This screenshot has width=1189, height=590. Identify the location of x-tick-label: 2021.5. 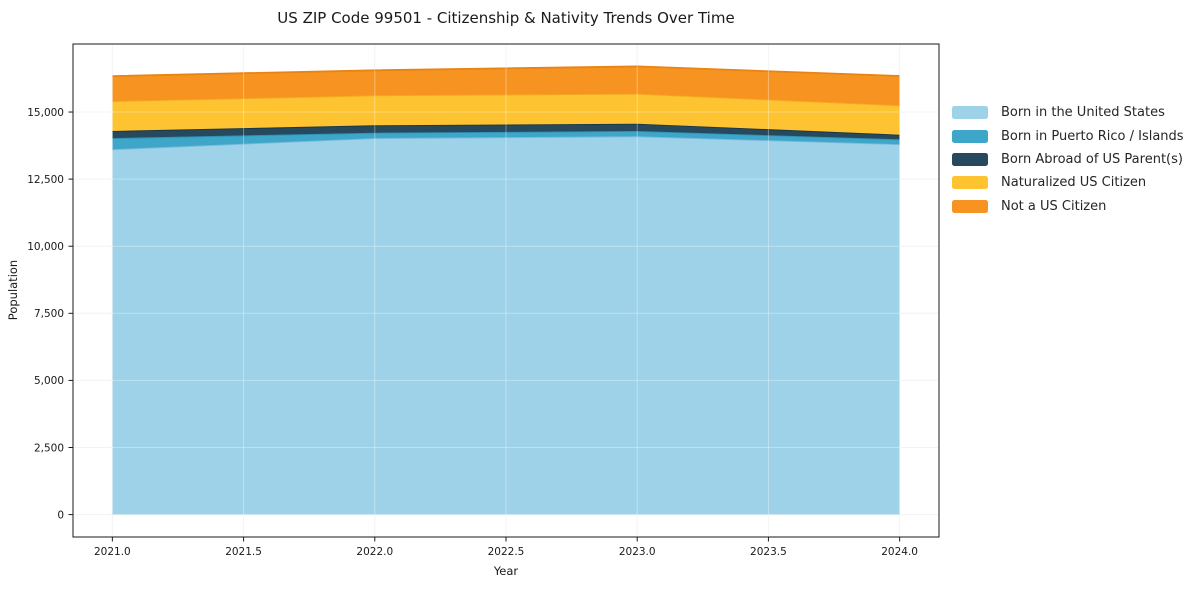
(243, 552).